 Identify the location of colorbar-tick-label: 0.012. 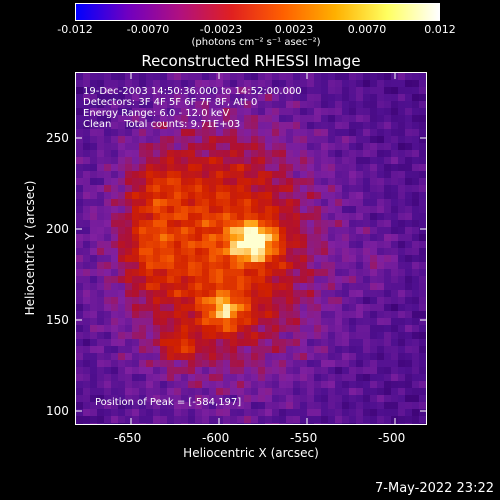
(440, 29).